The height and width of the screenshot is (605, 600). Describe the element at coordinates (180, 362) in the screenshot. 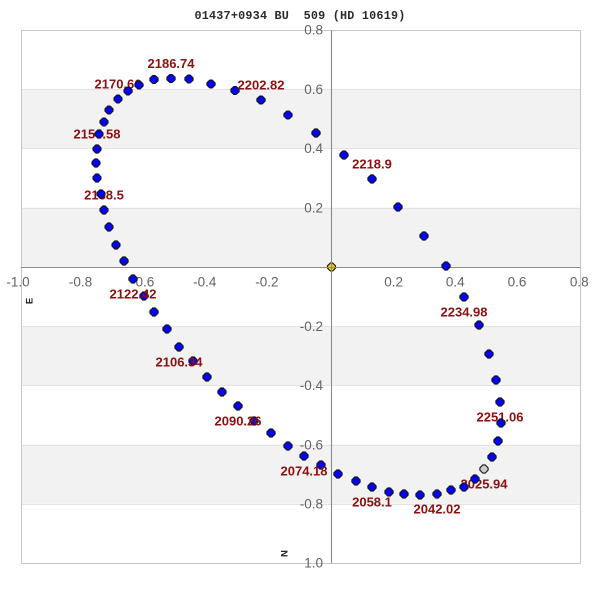

I see `svg-text: 2106.34` at that location.